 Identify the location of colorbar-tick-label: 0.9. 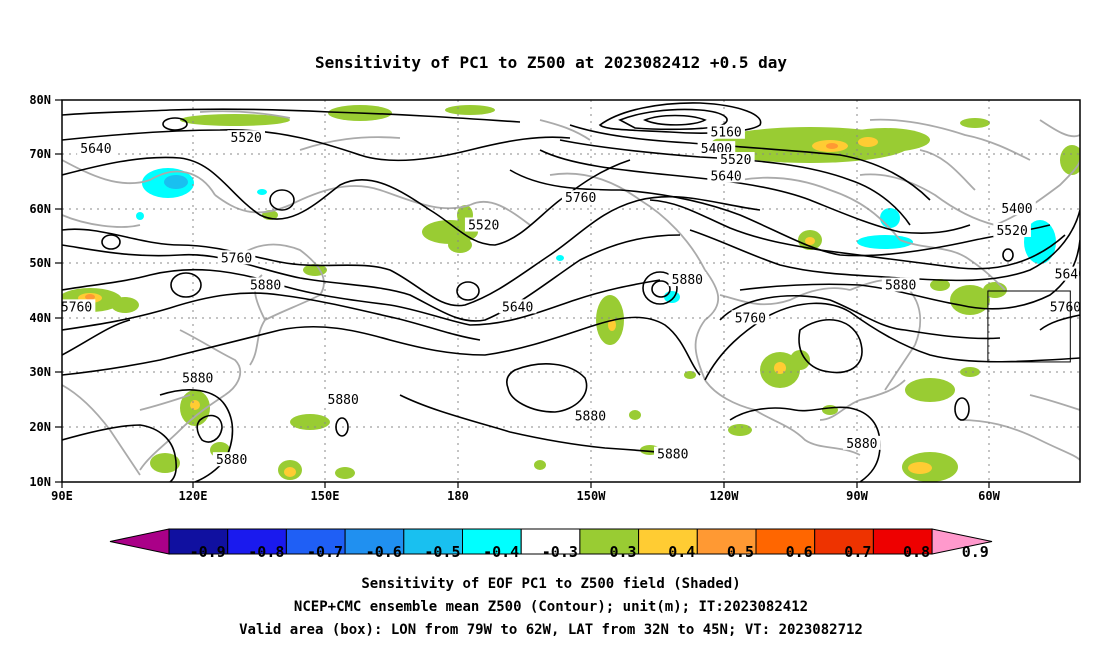
(975, 552).